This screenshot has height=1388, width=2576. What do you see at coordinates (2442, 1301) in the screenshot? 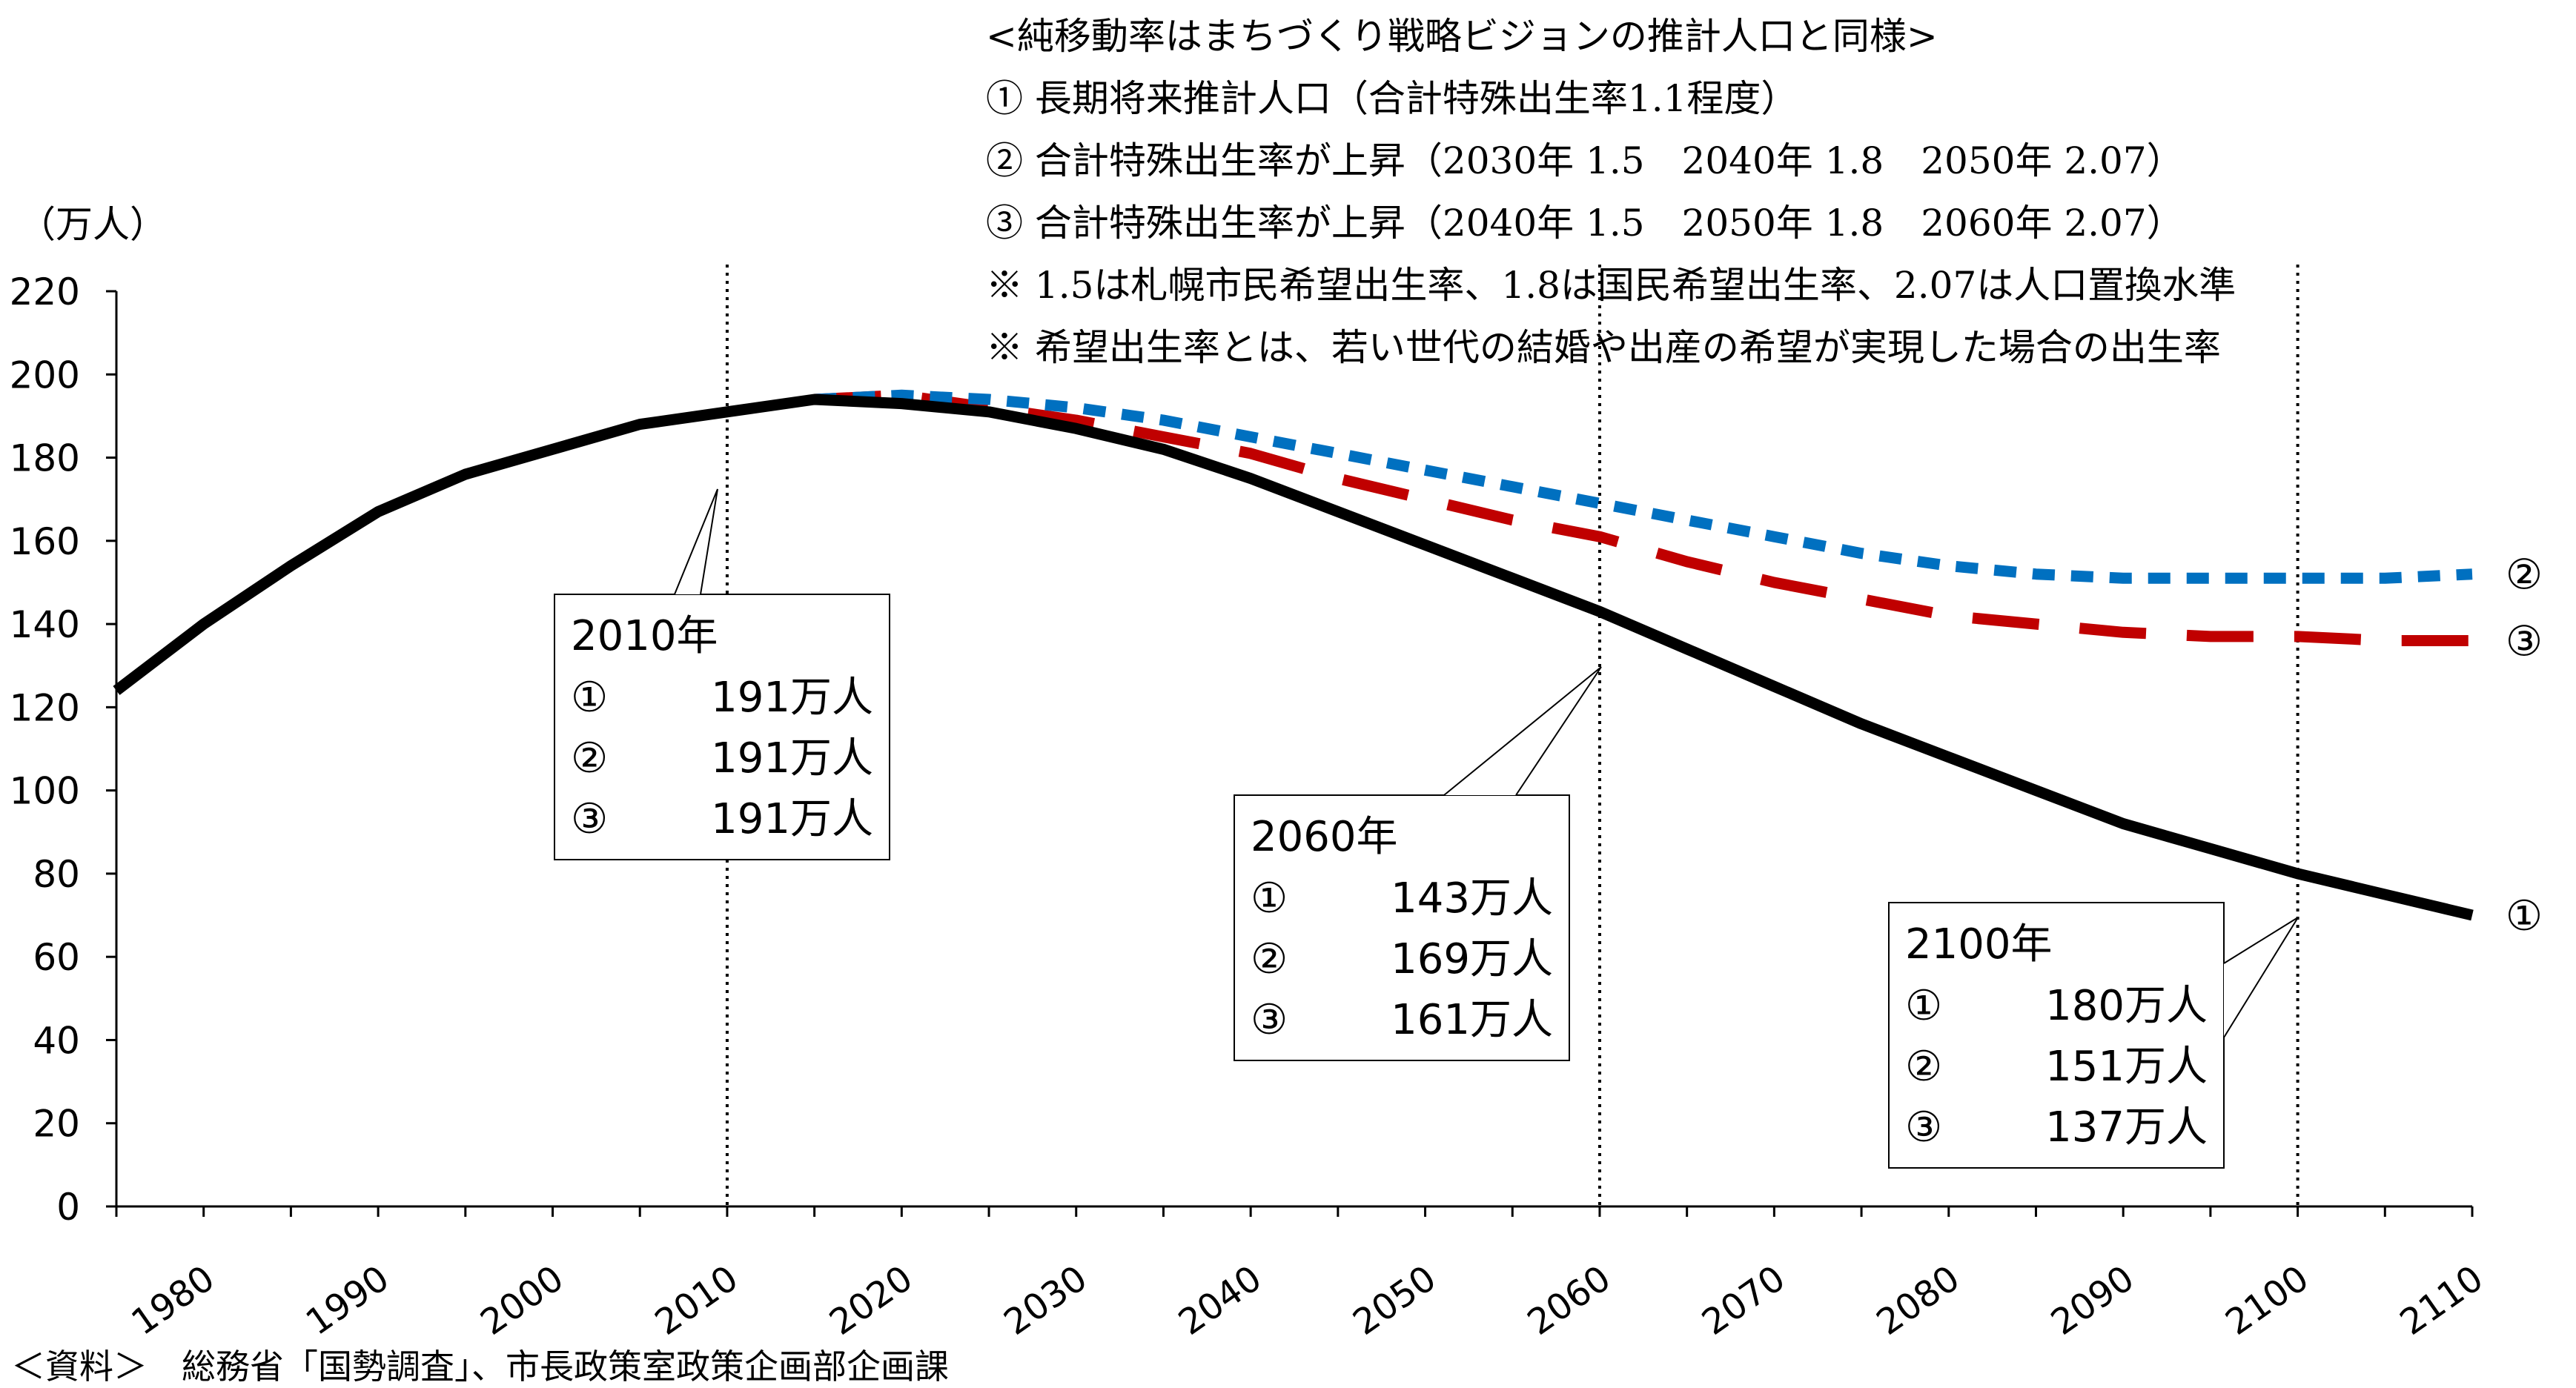
I see `x-tick-label: 2110` at bounding box center [2442, 1301].